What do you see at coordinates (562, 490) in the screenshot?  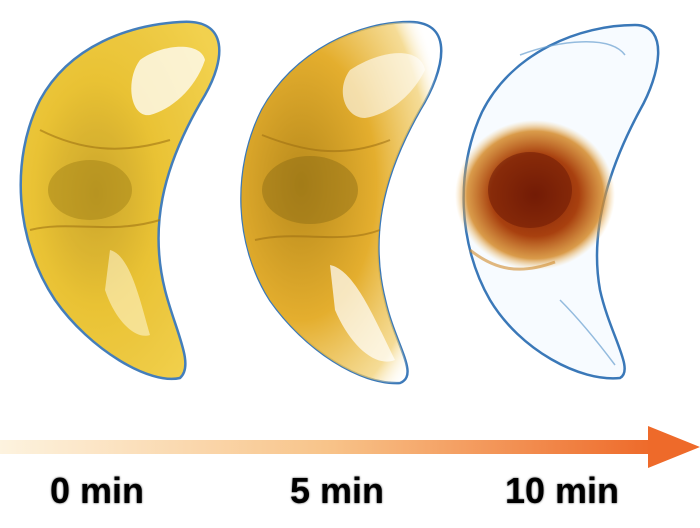 I see `time-label-10-min: 10 min` at bounding box center [562, 490].